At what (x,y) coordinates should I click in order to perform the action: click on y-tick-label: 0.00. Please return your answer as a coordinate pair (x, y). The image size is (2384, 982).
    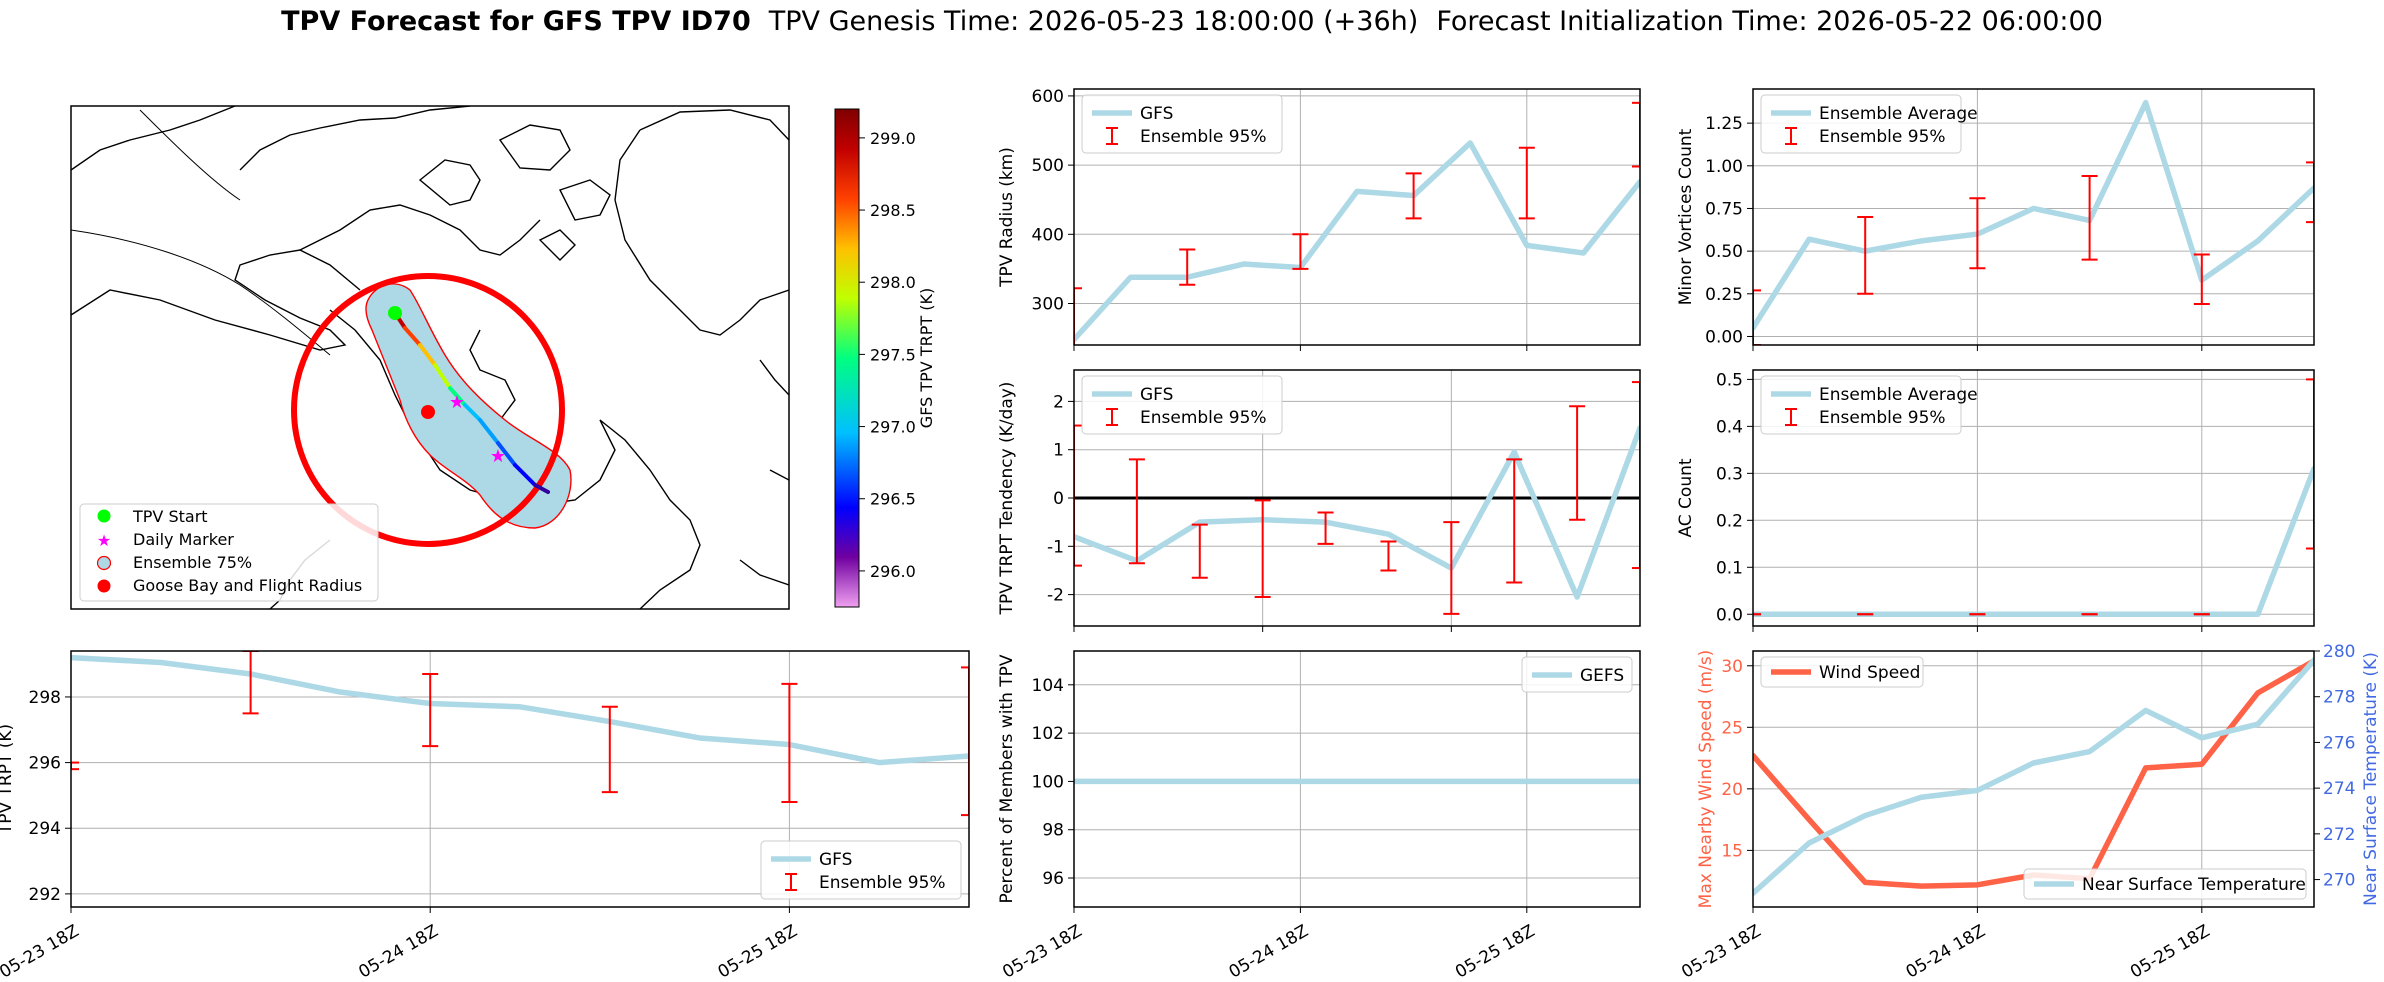
    Looking at the image, I should click on (1724, 337).